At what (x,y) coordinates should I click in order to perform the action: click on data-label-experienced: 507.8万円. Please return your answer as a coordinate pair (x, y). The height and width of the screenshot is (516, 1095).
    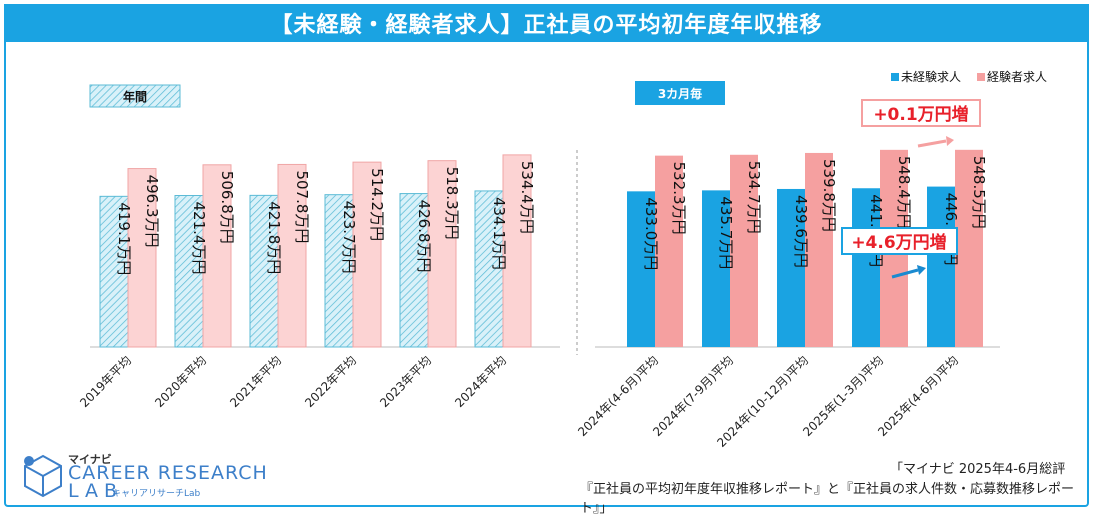
    Looking at the image, I should click on (302, 206).